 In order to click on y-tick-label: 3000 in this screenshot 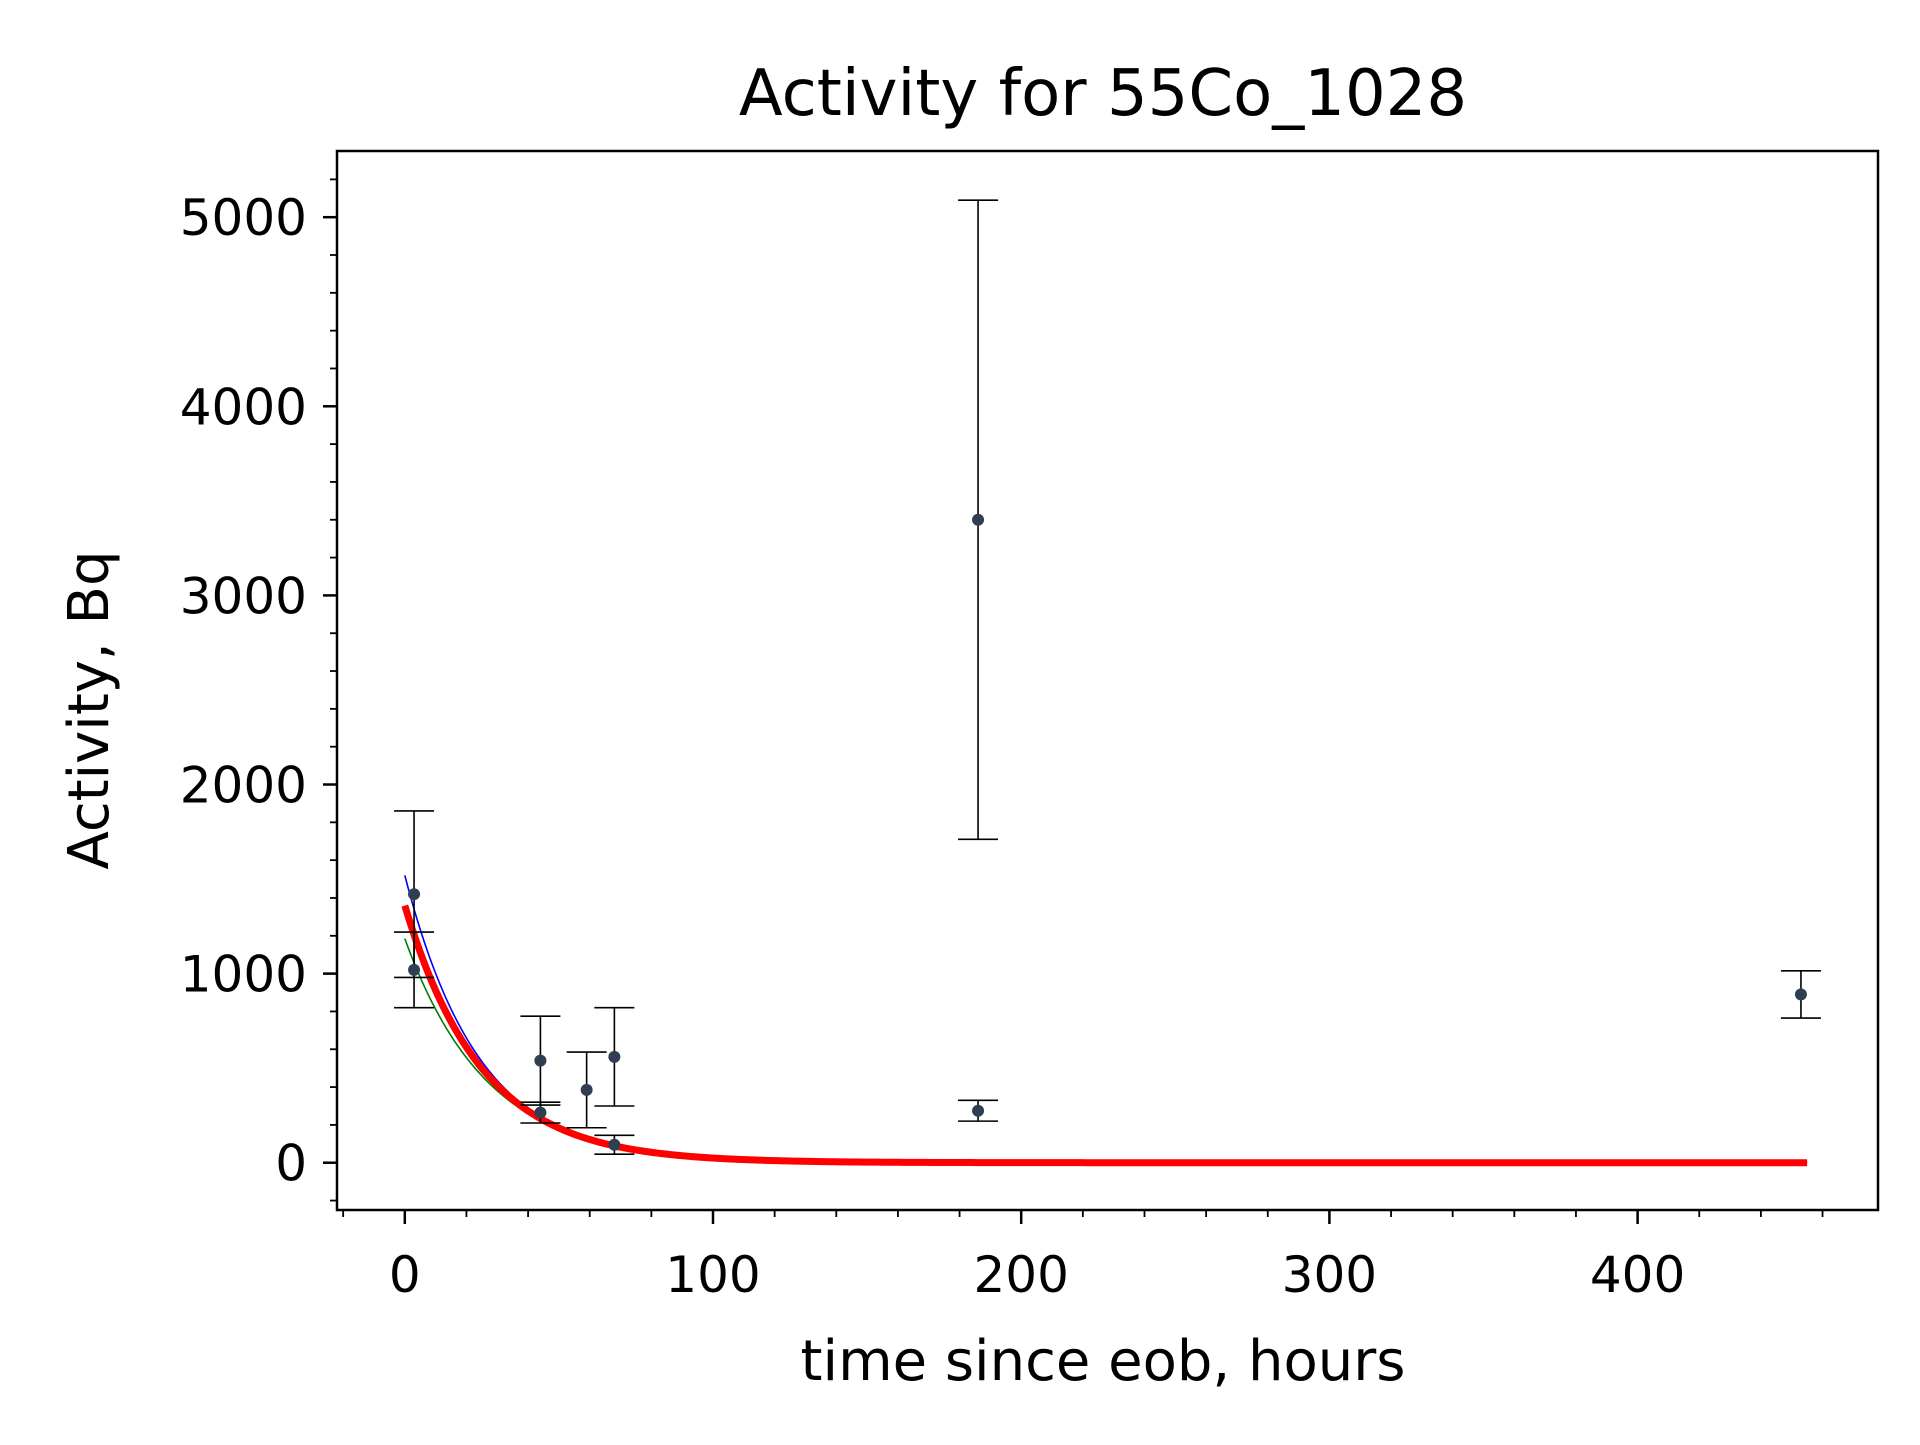, I will do `click(243, 596)`.